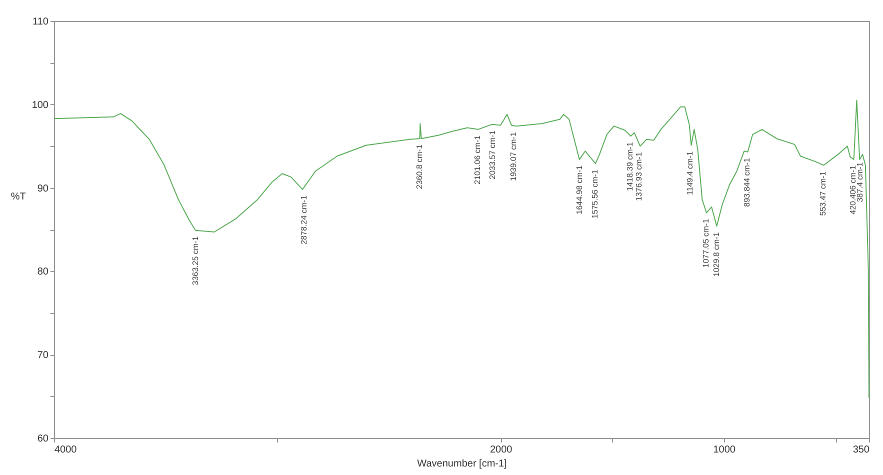 The height and width of the screenshot is (475, 883). Describe the element at coordinates (43, 356) in the screenshot. I see `y-tick-label: 70` at that location.